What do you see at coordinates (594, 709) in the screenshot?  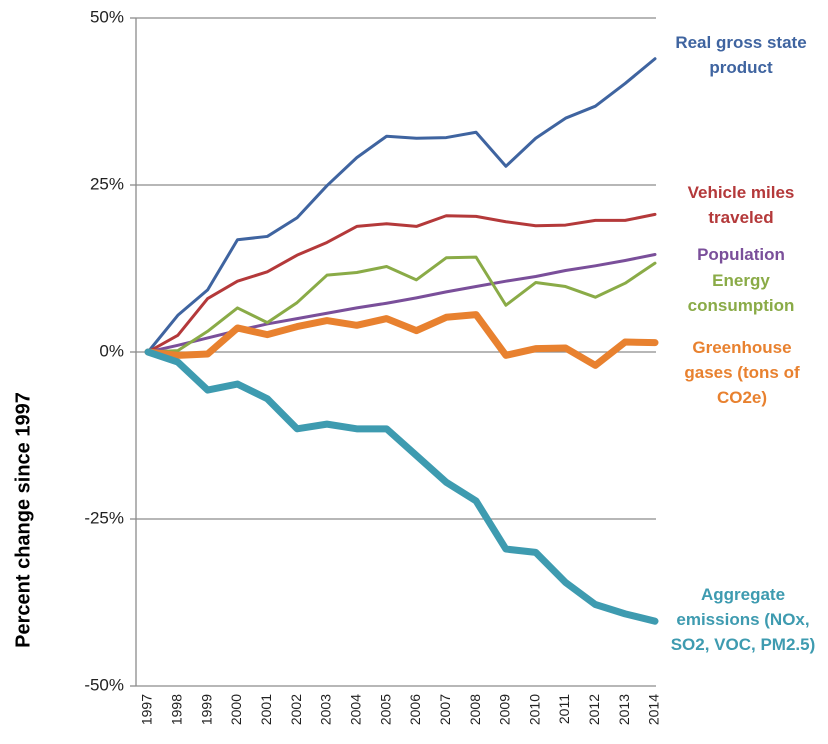 I see `x-tick-label: 2012` at bounding box center [594, 709].